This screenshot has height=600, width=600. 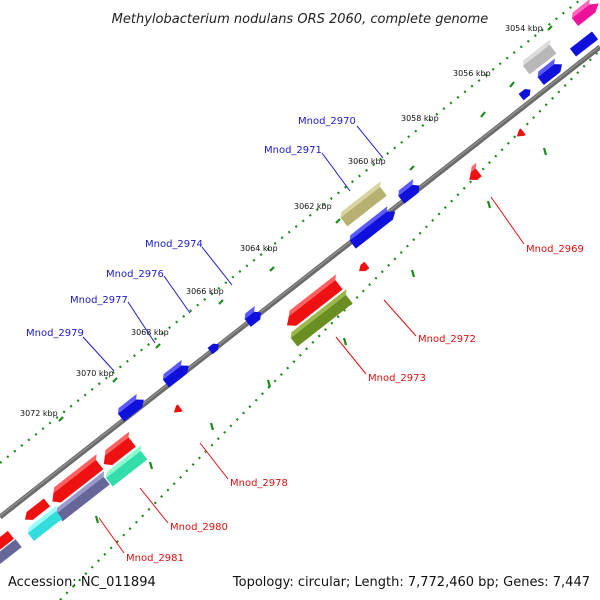 I want to click on gene-magenta-top, so click(x=584, y=13).